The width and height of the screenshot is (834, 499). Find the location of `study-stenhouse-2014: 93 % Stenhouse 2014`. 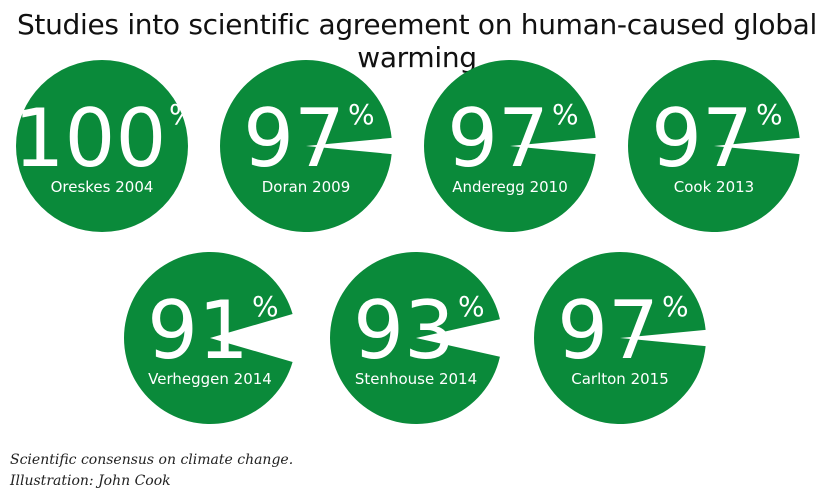

study-stenhouse-2014: 93 % Stenhouse 2014 is located at coordinates (415, 338).